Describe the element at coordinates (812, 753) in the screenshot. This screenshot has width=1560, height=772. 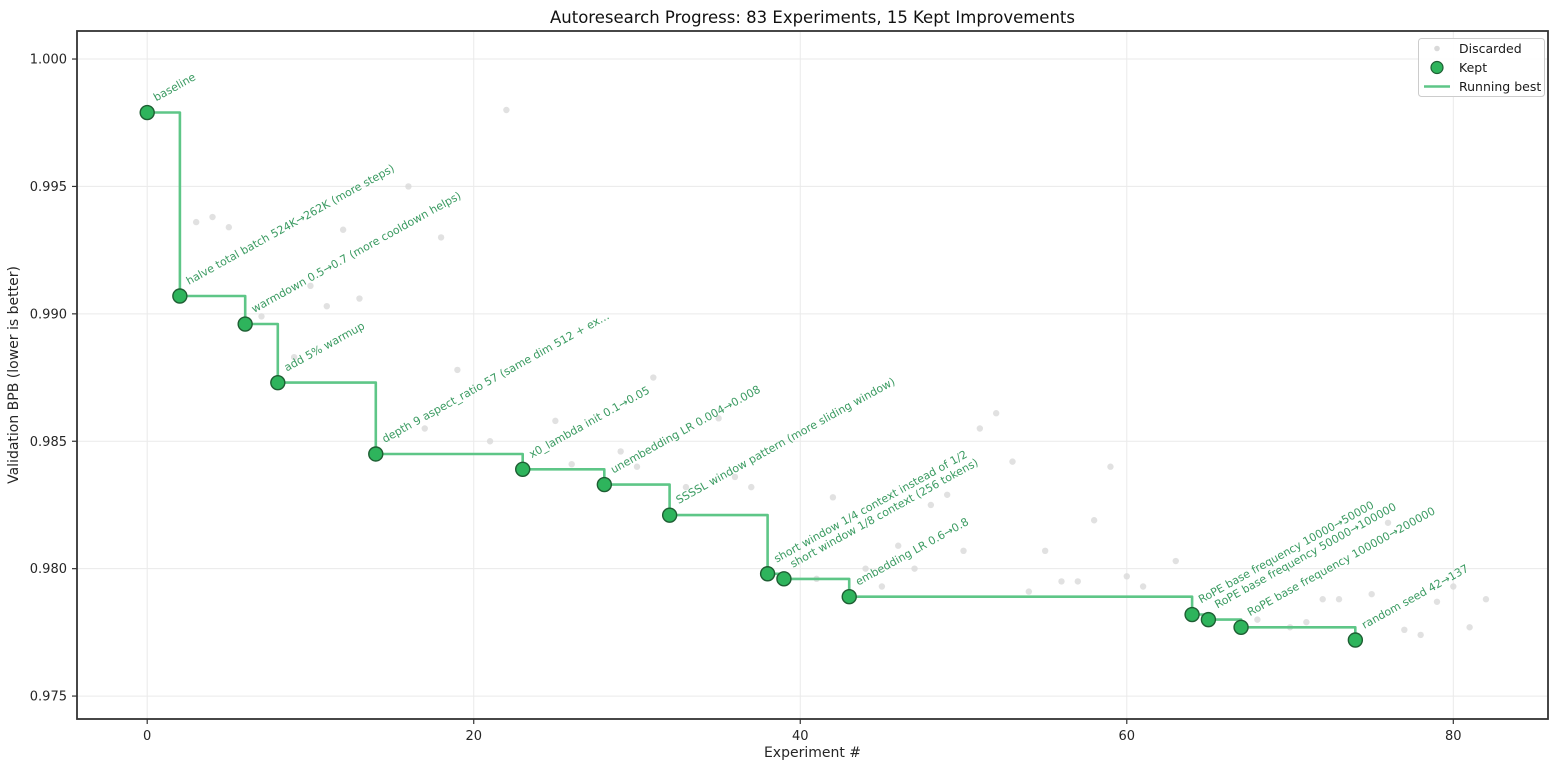
I see `x-axis-label: Experiment #` at that location.